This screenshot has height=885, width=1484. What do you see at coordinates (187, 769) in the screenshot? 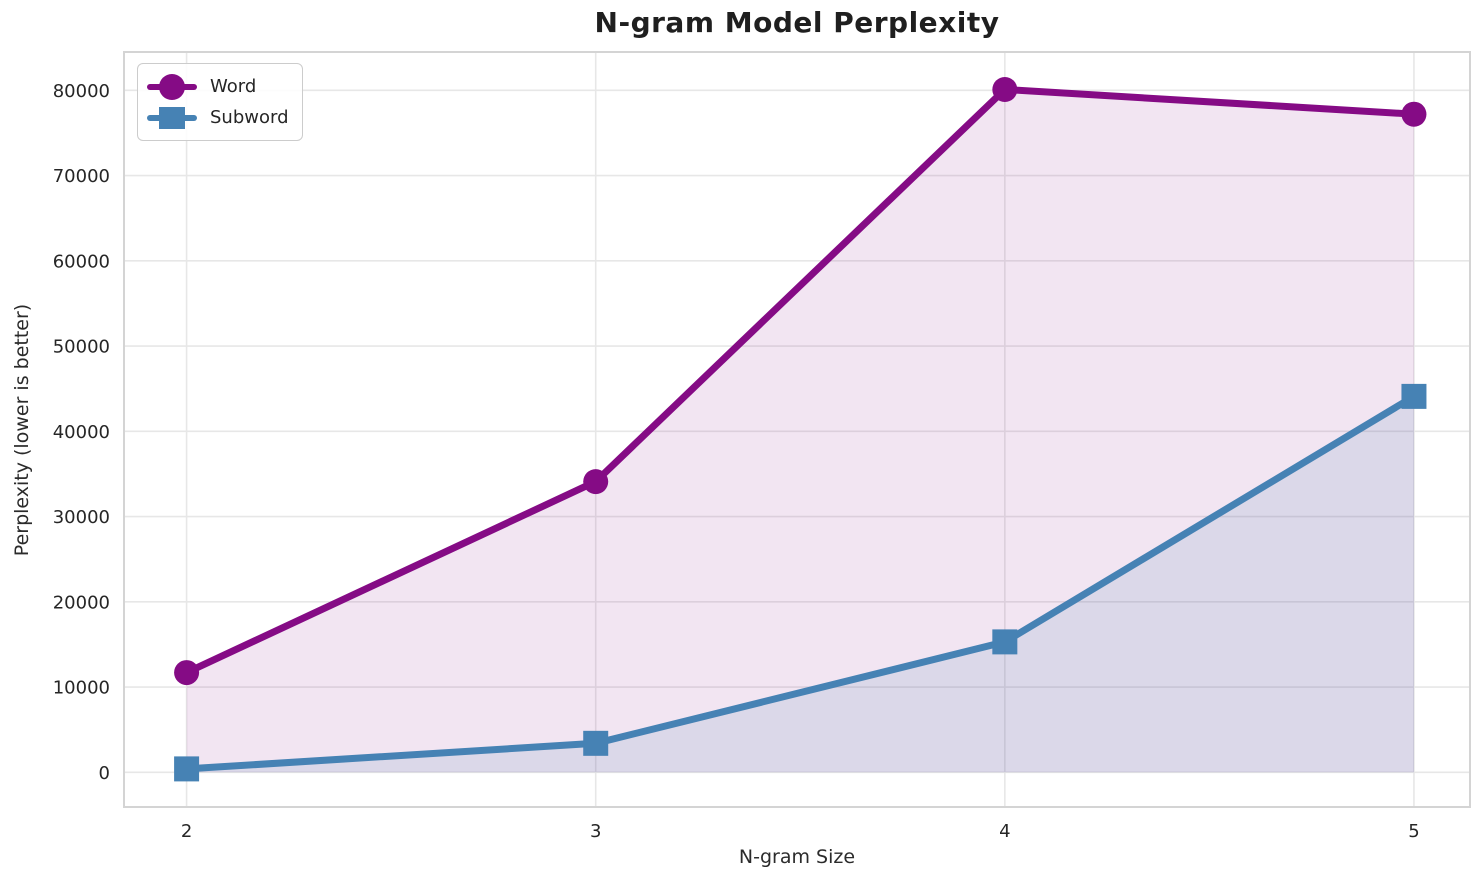
I see `subword-marker-x2` at bounding box center [187, 769].